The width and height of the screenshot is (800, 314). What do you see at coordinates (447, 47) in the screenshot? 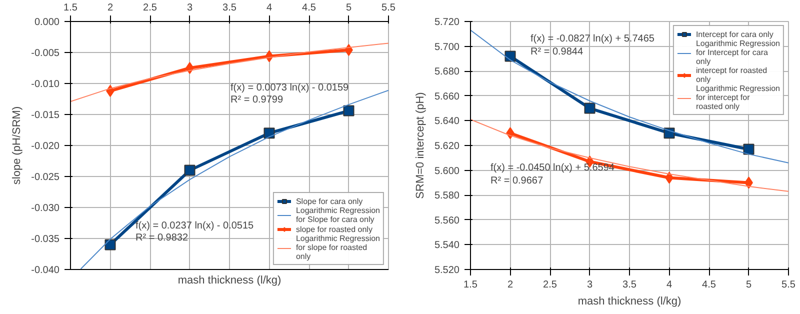
I see `y-tick-label: 5.700` at bounding box center [447, 47].